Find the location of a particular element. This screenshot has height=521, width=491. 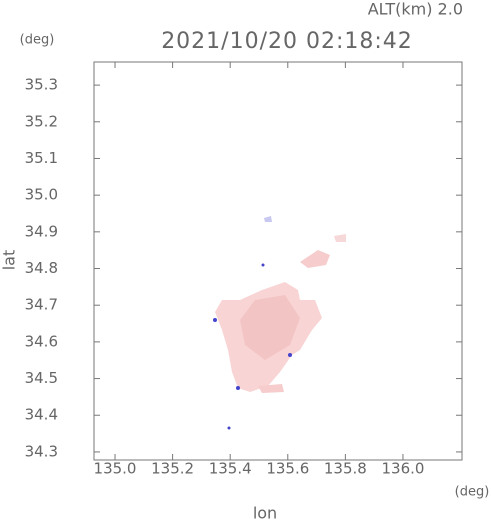

y-tick-label: 35.3 is located at coordinates (41, 85).